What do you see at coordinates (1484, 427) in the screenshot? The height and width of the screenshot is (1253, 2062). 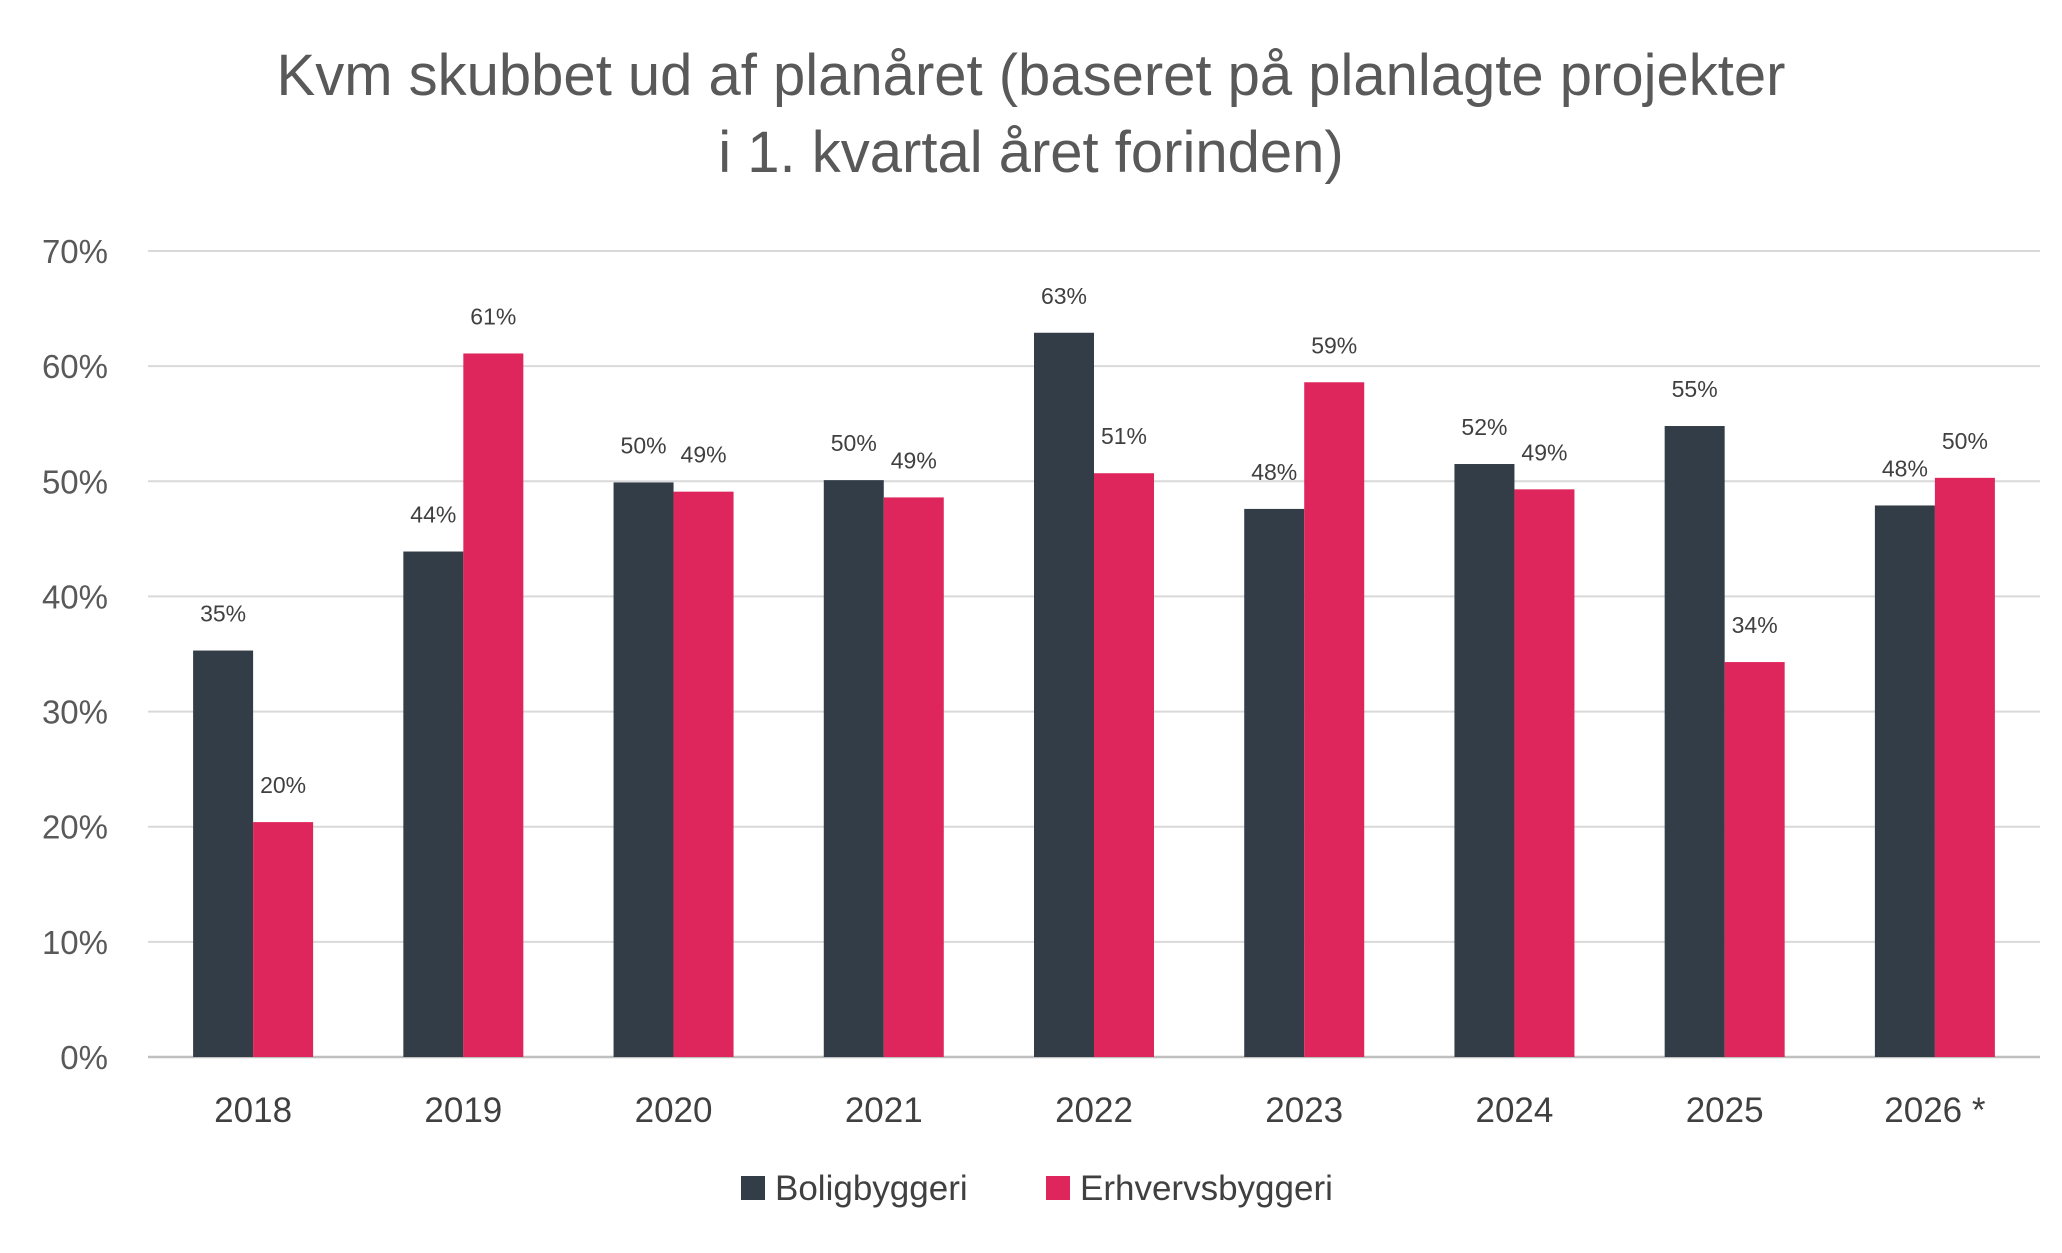 I see `data-label: 52%` at bounding box center [1484, 427].